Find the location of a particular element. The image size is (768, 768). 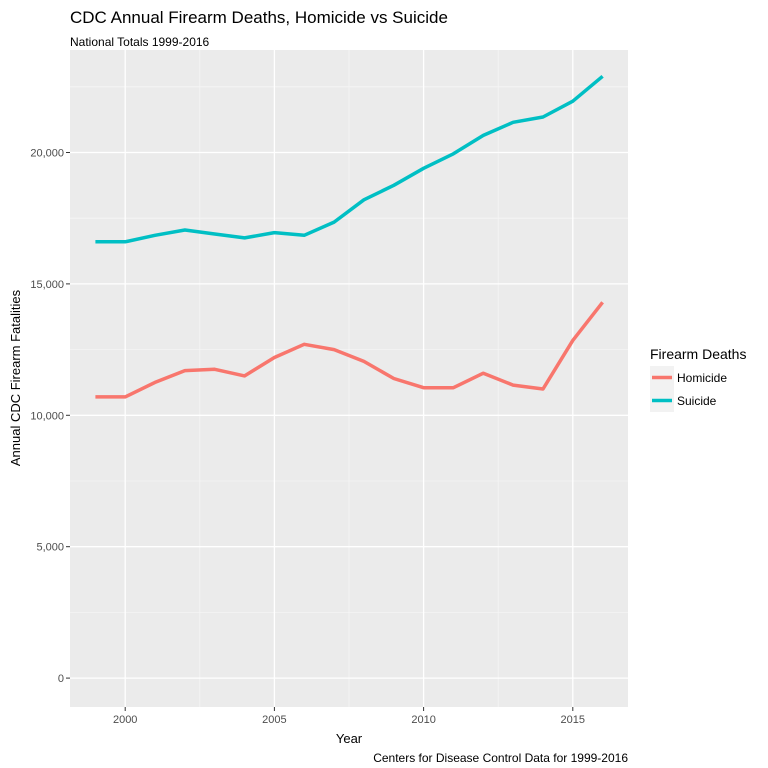

series-line-homicide is located at coordinates (349, 350).